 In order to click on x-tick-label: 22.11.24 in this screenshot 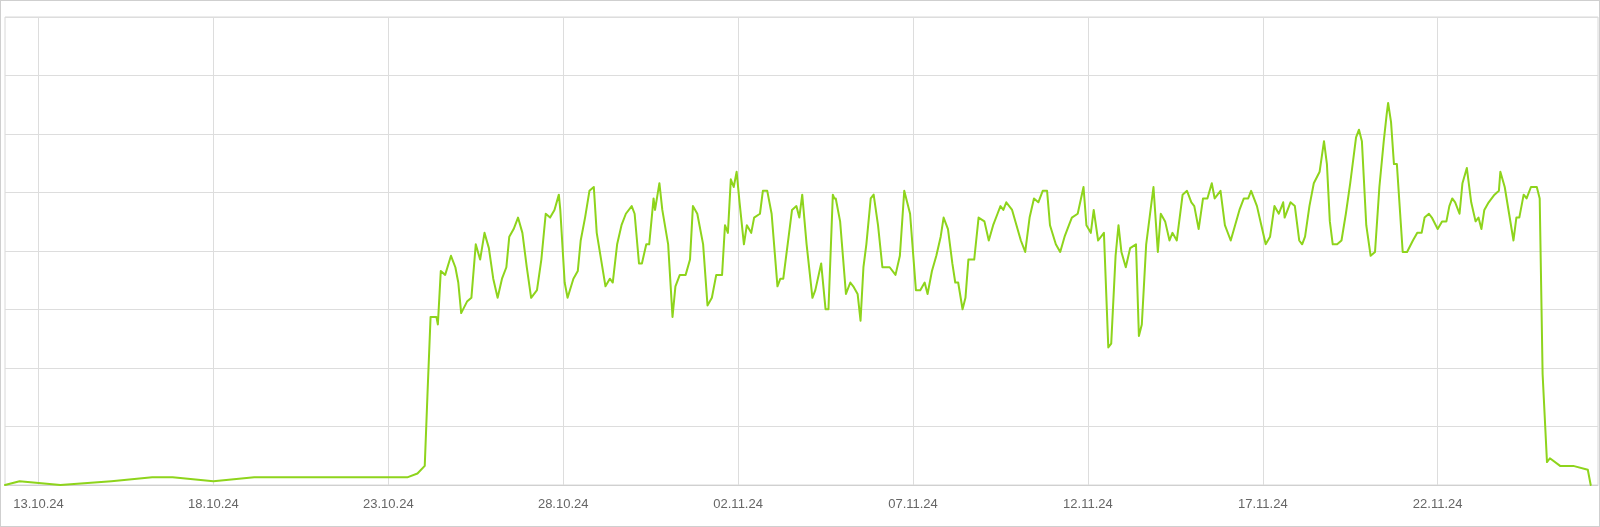, I will do `click(1437, 503)`.